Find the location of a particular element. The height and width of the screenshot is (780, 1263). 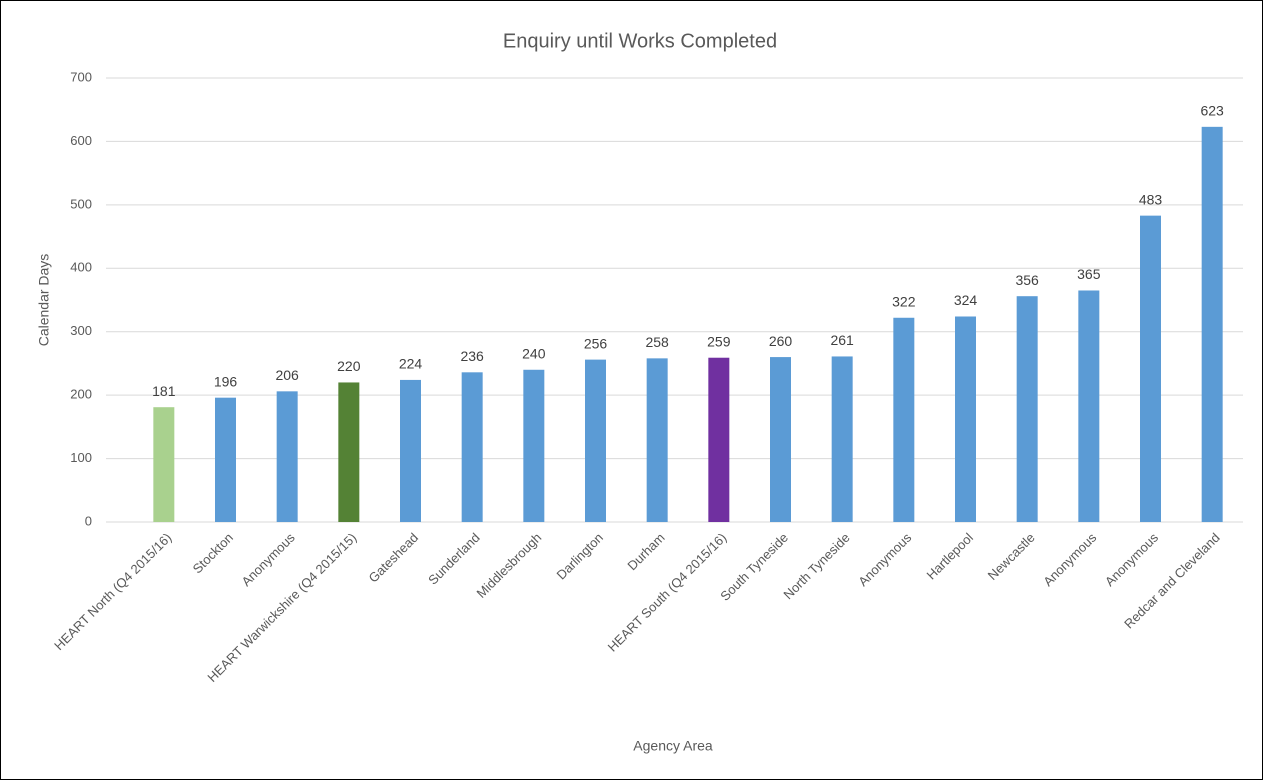

data-label: 181 is located at coordinates (164, 391).